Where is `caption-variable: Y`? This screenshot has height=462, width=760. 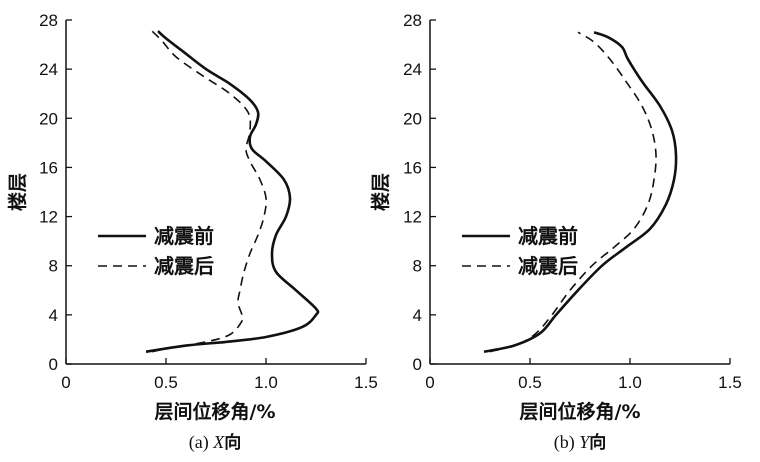
caption-variable: Y is located at coordinates (585, 442).